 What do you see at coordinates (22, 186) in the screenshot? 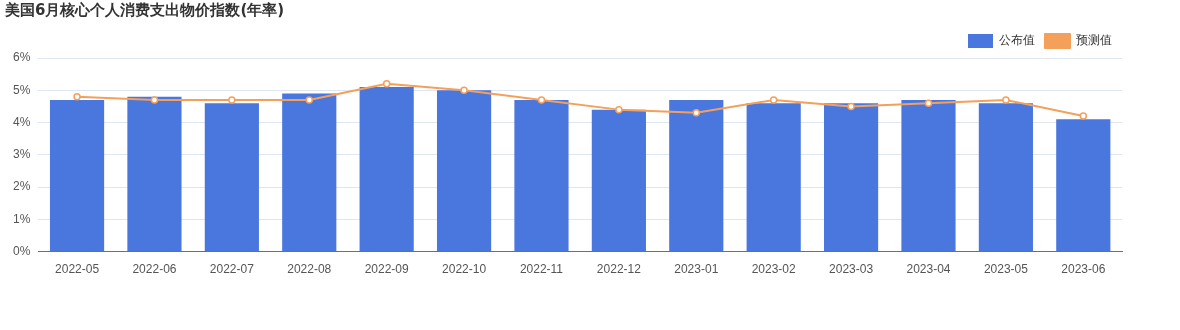
I see `y-tick-label: 2%` at bounding box center [22, 186].